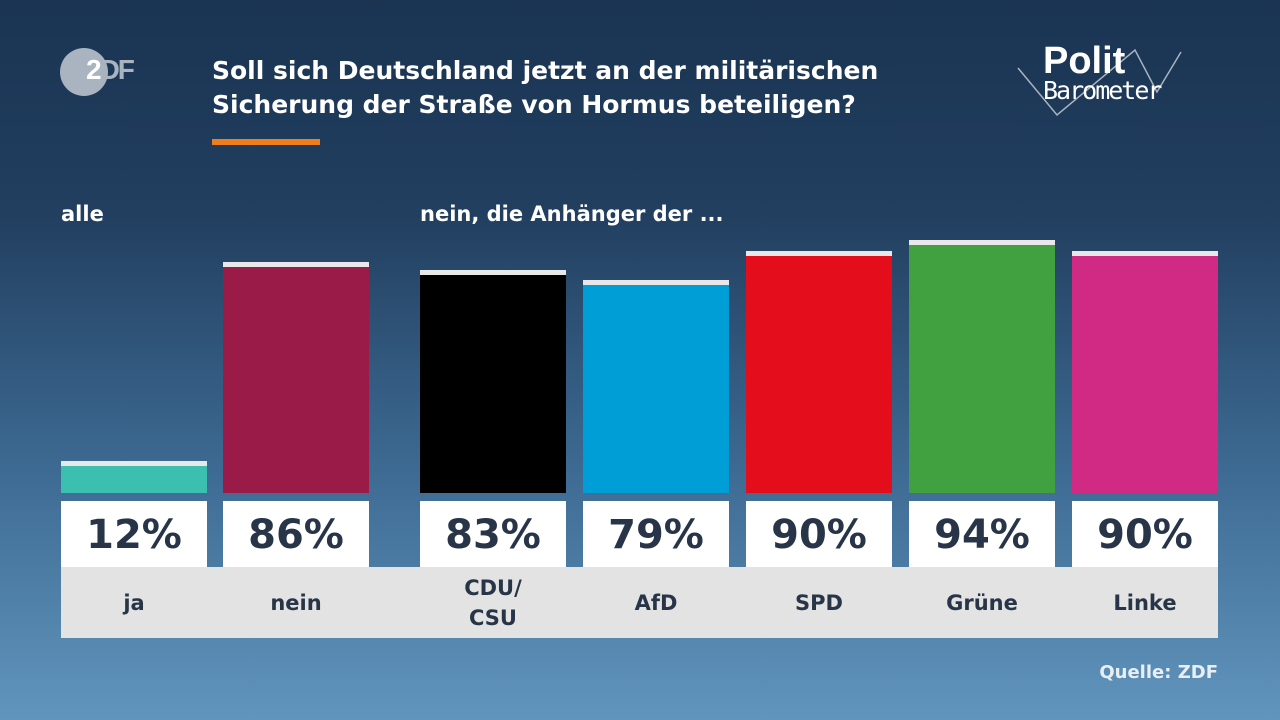 This screenshot has height=720, width=1280. What do you see at coordinates (266, 142) in the screenshot?
I see `accent-line` at bounding box center [266, 142].